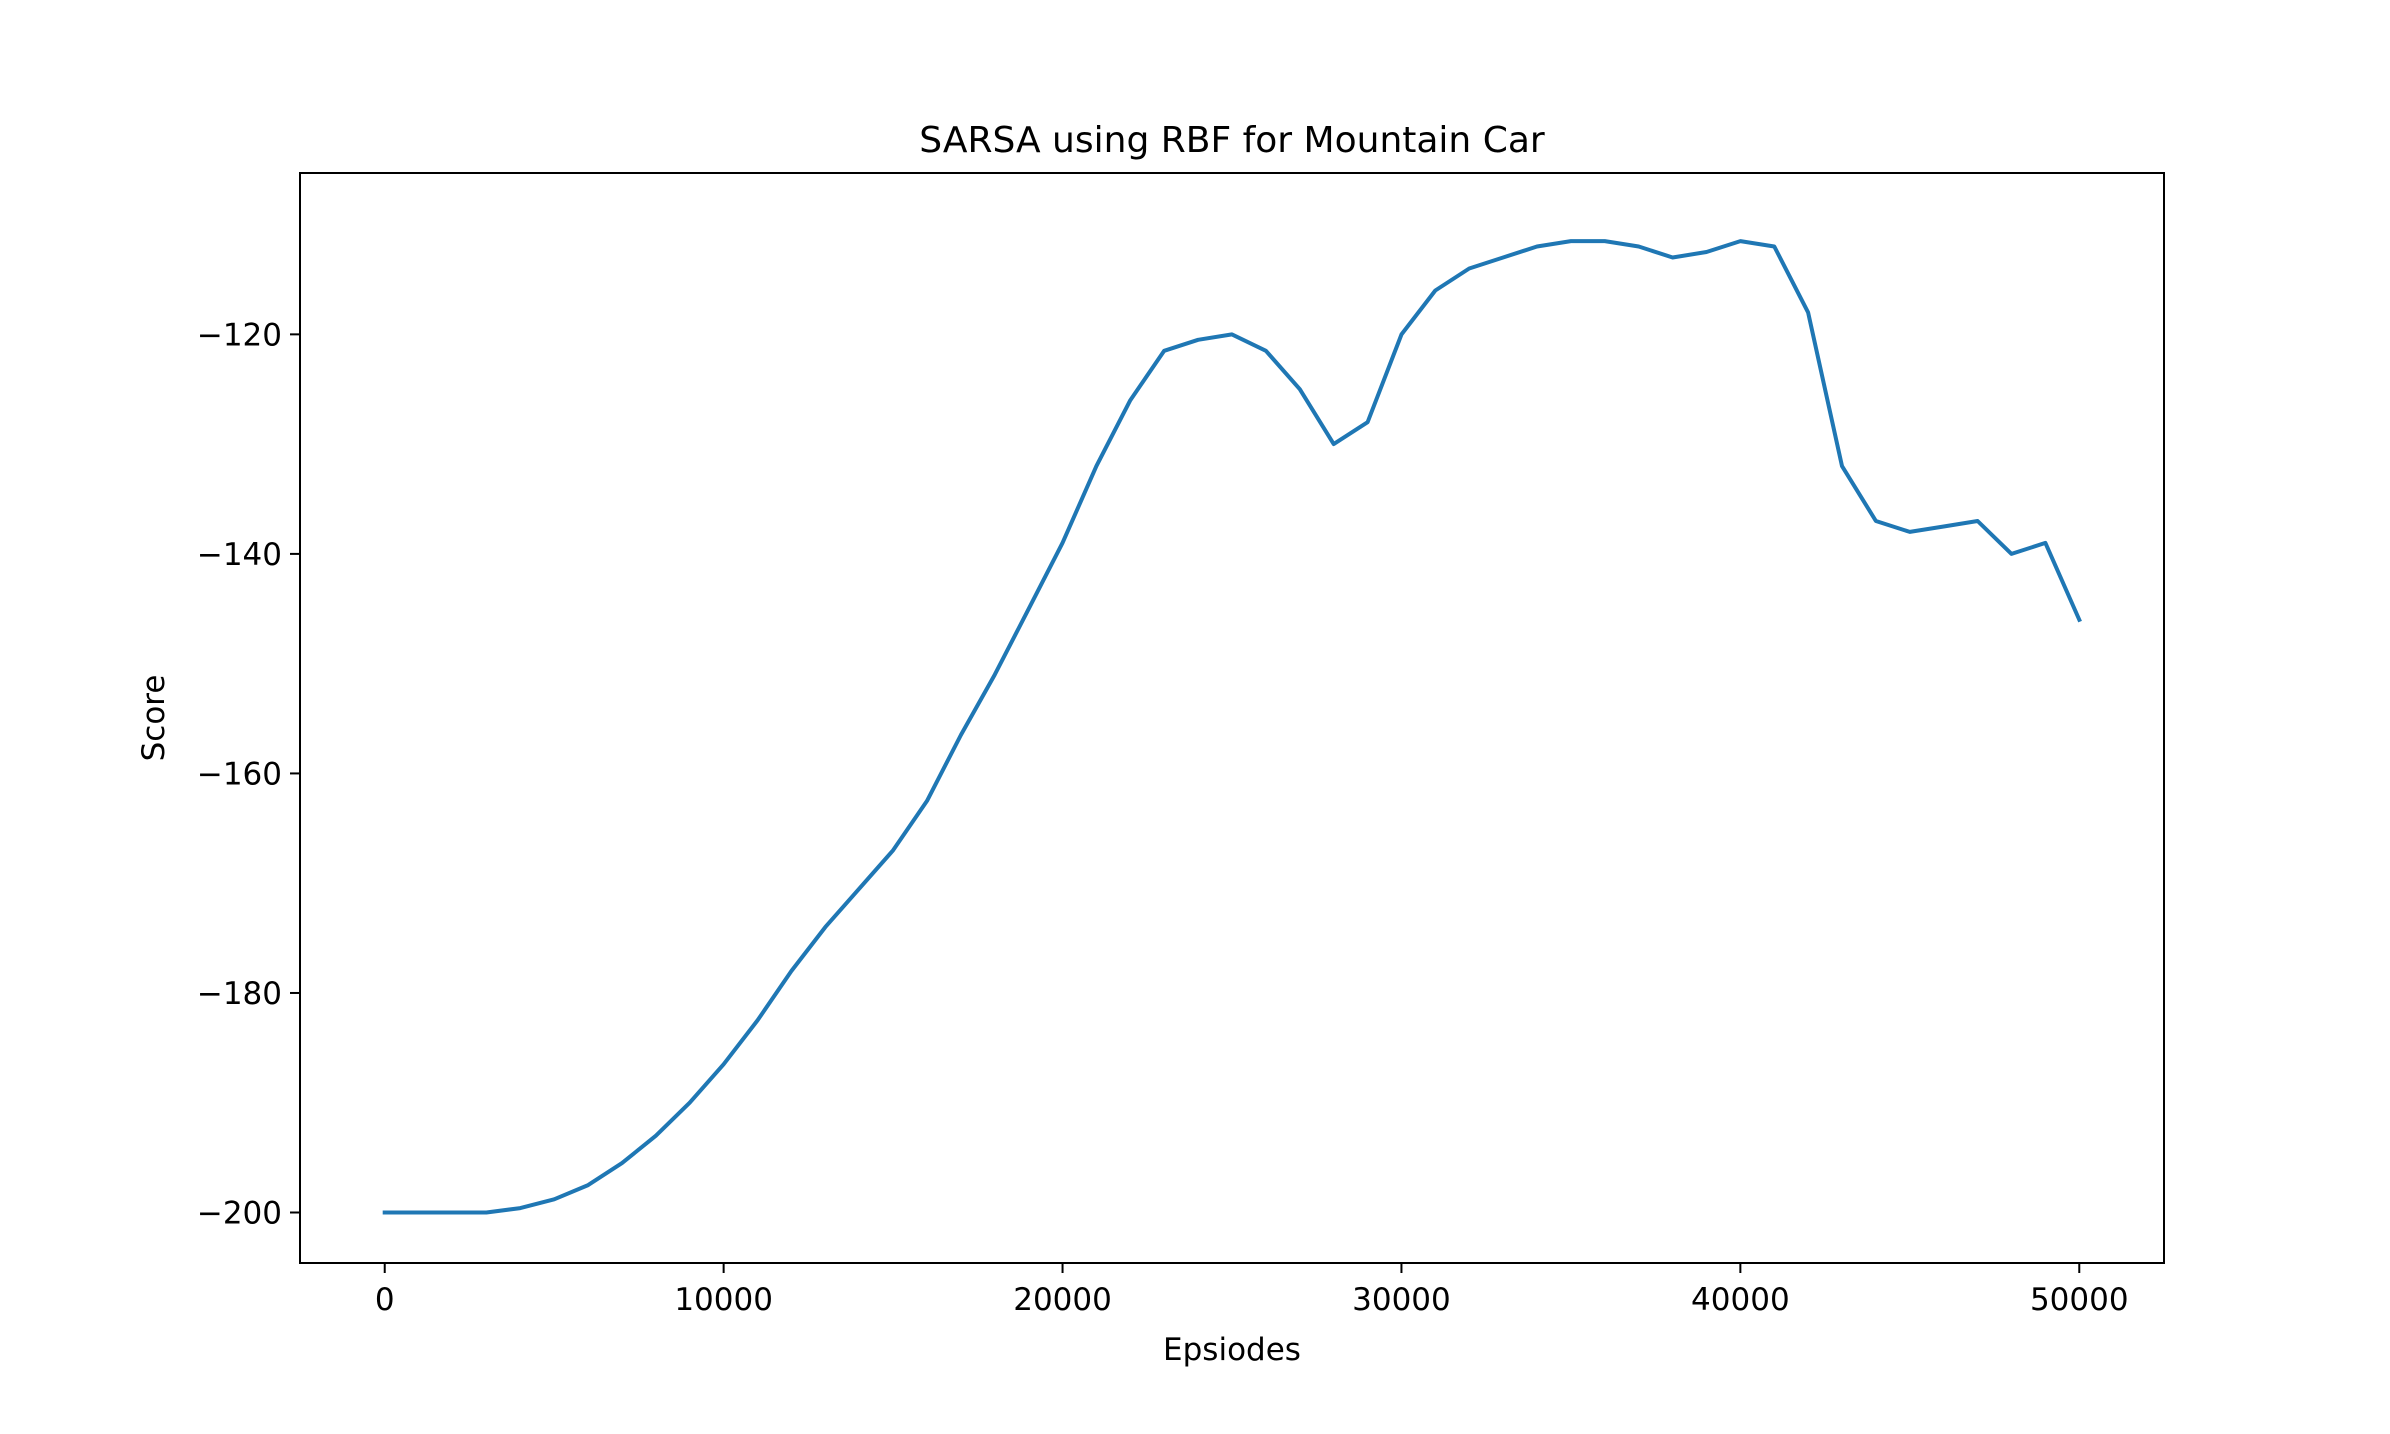  I want to click on x-tick-label: 20000, so click(1062, 1300).